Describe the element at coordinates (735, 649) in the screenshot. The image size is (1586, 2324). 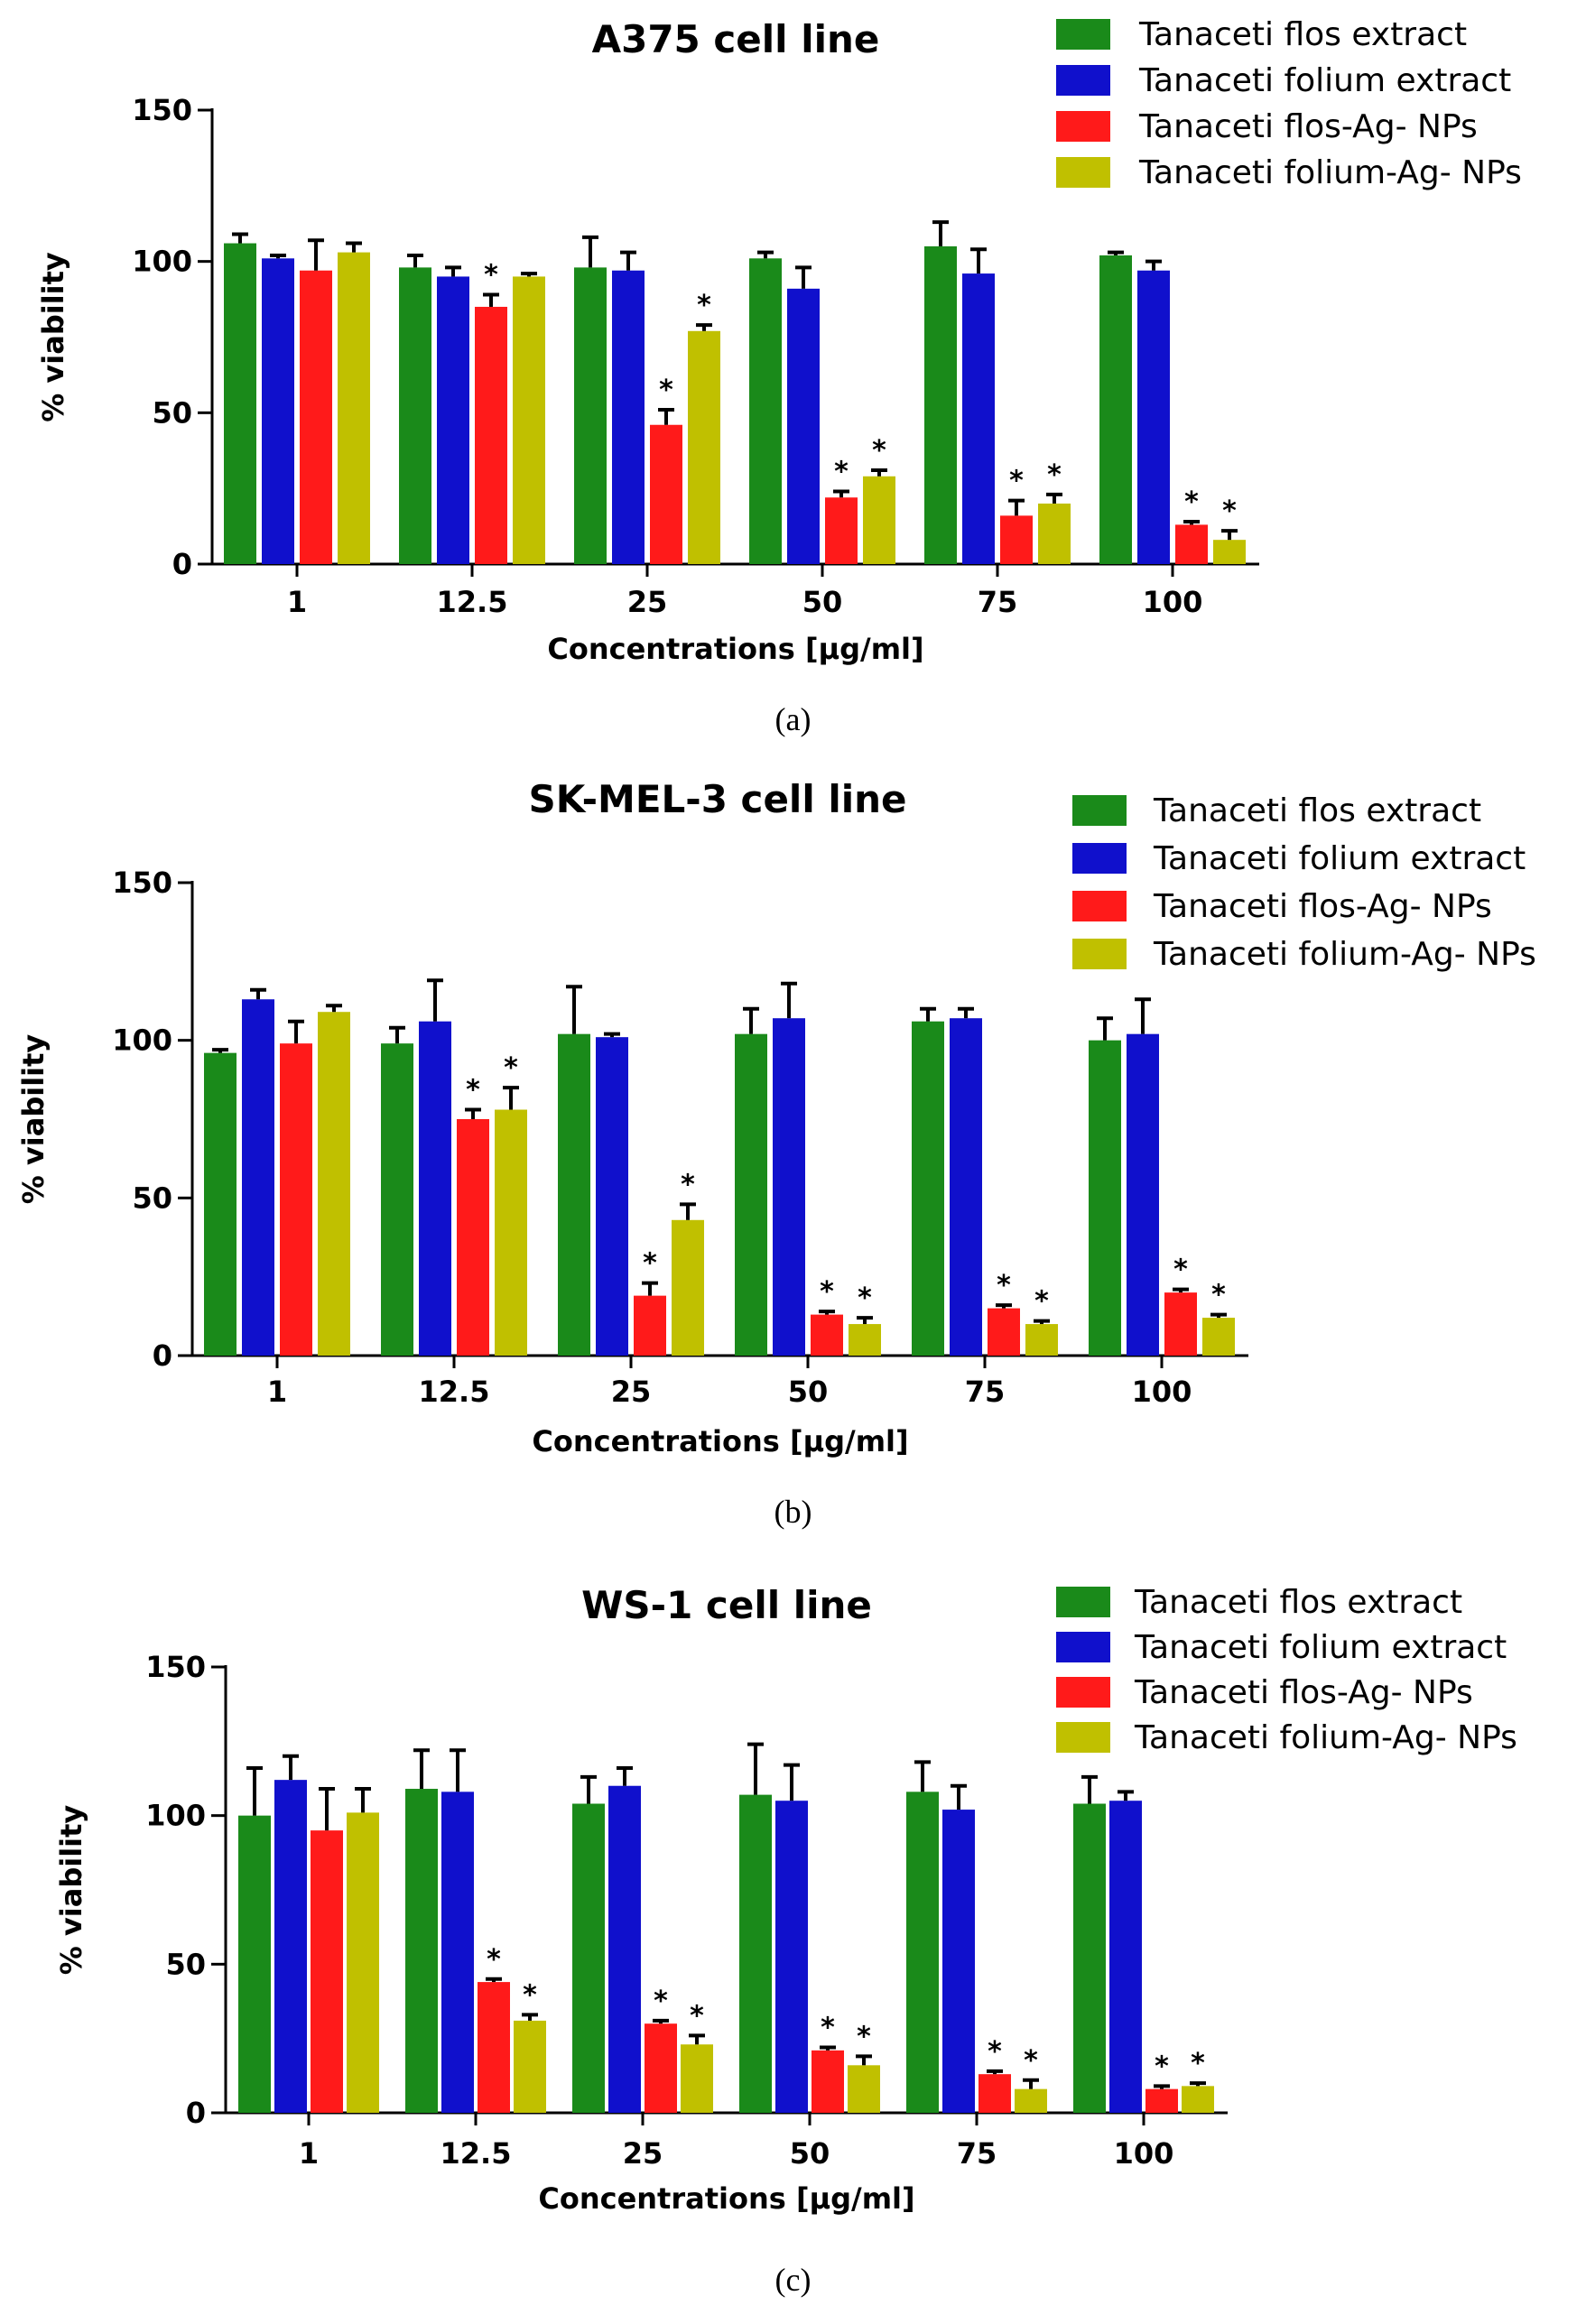
I see `x-axis-label-a: Concentrations [μg/ml]` at that location.